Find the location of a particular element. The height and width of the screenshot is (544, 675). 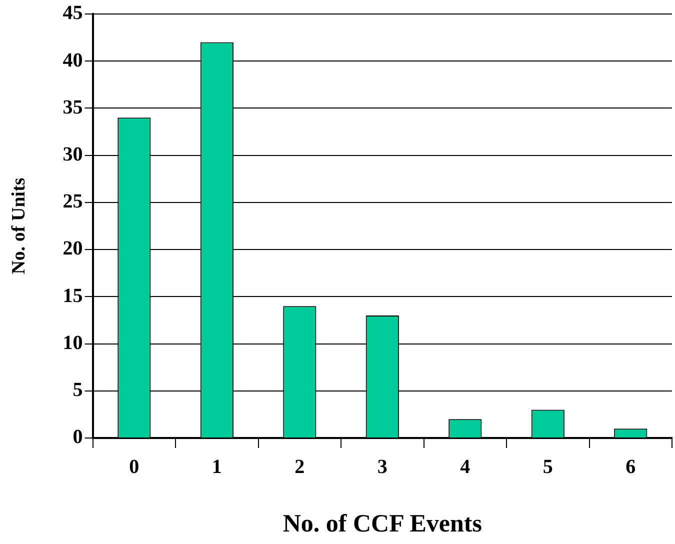

y-tick-label: 15 is located at coordinates (72, 295).